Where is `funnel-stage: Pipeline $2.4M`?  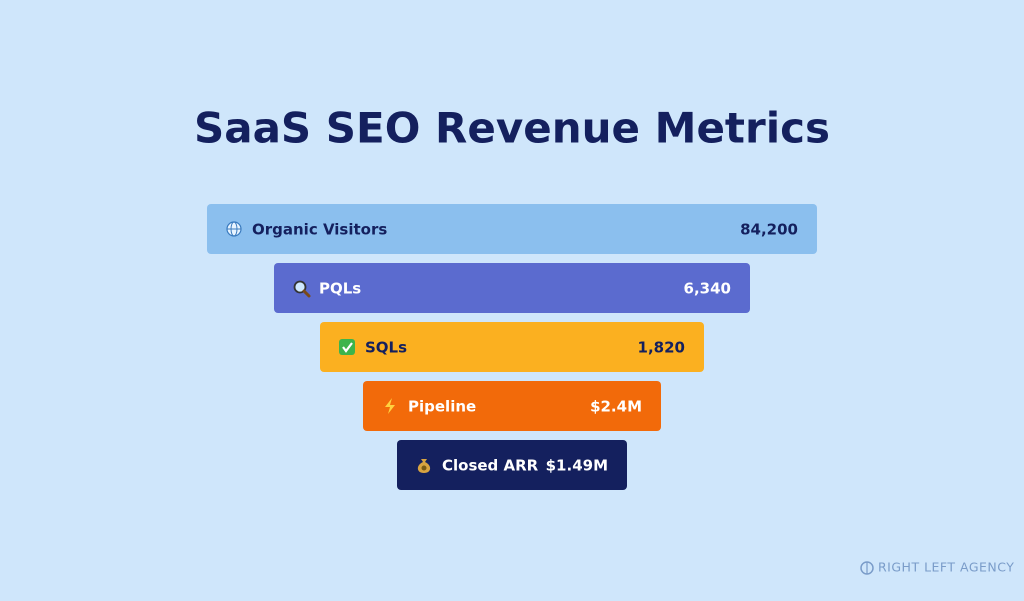
funnel-stage: Pipeline $2.4M is located at coordinates (512, 406).